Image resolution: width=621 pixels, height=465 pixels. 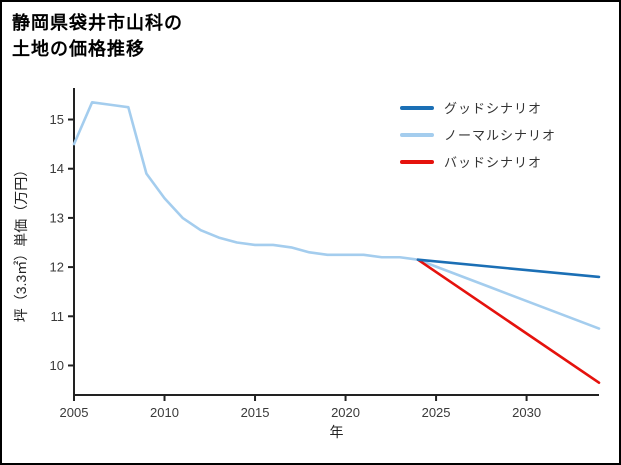 What do you see at coordinates (255, 412) in the screenshot?
I see `x-tick-label: 2015` at bounding box center [255, 412].